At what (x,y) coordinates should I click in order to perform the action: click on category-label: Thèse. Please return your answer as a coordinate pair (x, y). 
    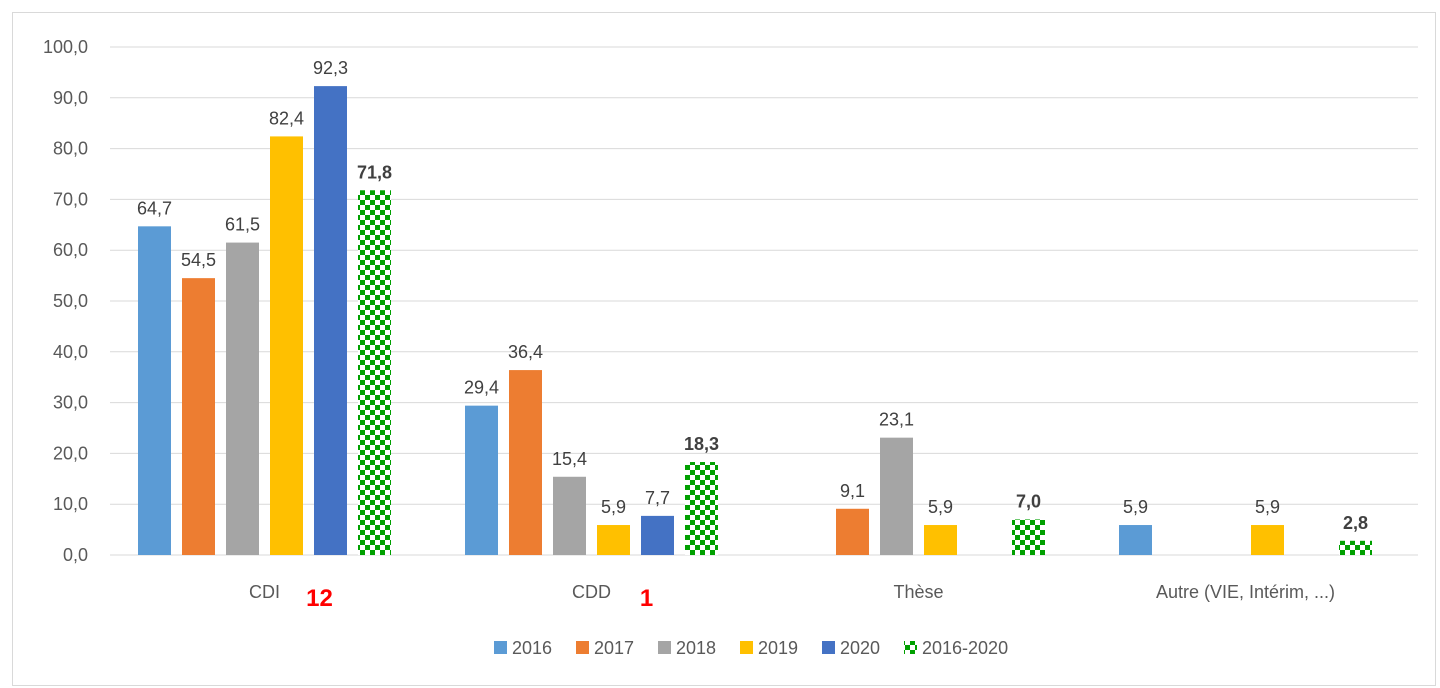
    Looking at the image, I should click on (918, 592).